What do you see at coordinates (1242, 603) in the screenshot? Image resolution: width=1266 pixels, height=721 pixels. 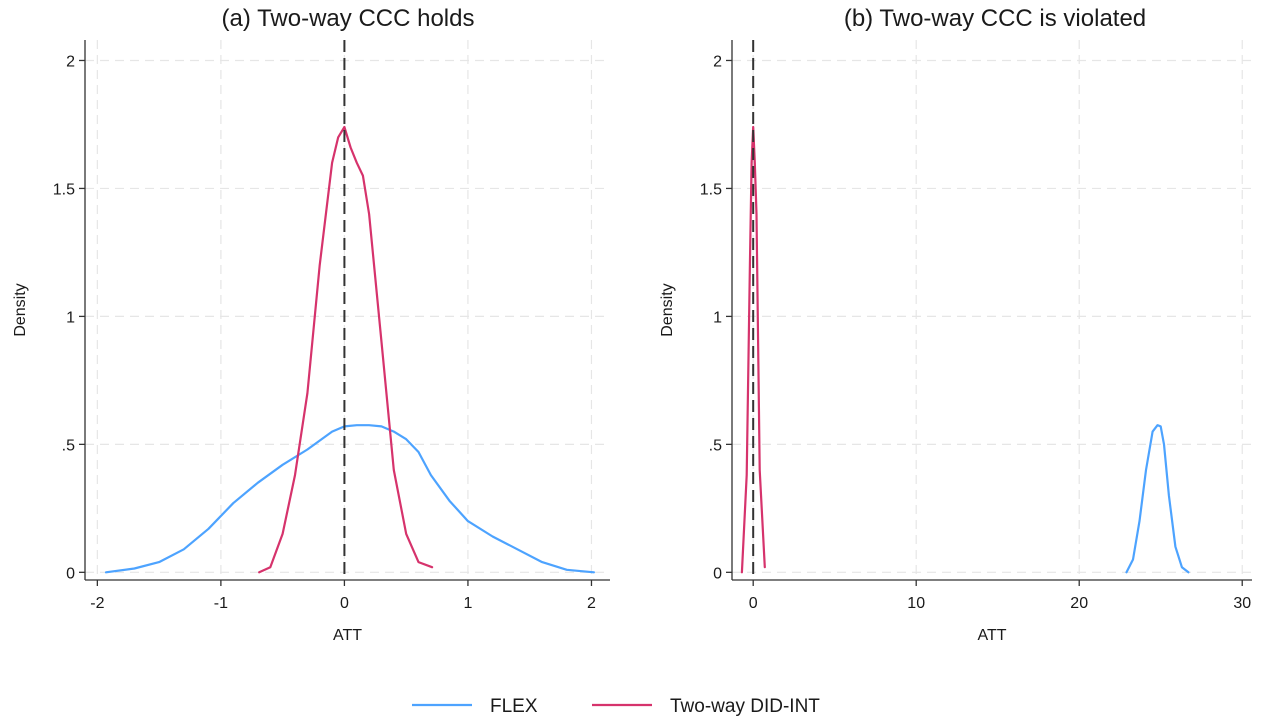 I see `x-tick-label: 30` at bounding box center [1242, 603].